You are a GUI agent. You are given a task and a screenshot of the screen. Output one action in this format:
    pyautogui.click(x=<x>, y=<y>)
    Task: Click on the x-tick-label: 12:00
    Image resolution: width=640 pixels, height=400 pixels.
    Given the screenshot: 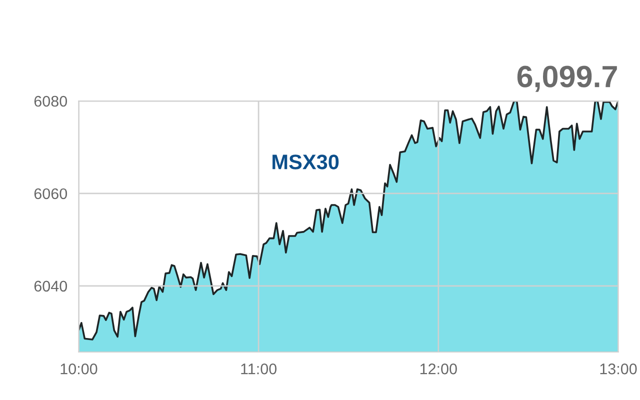 What is the action you would take?
    pyautogui.click(x=438, y=369)
    